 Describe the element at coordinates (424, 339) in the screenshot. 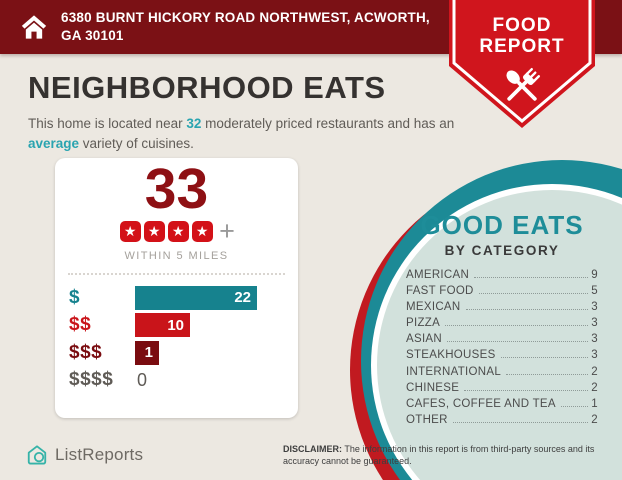

I see `category-name: ASIAN` at that location.